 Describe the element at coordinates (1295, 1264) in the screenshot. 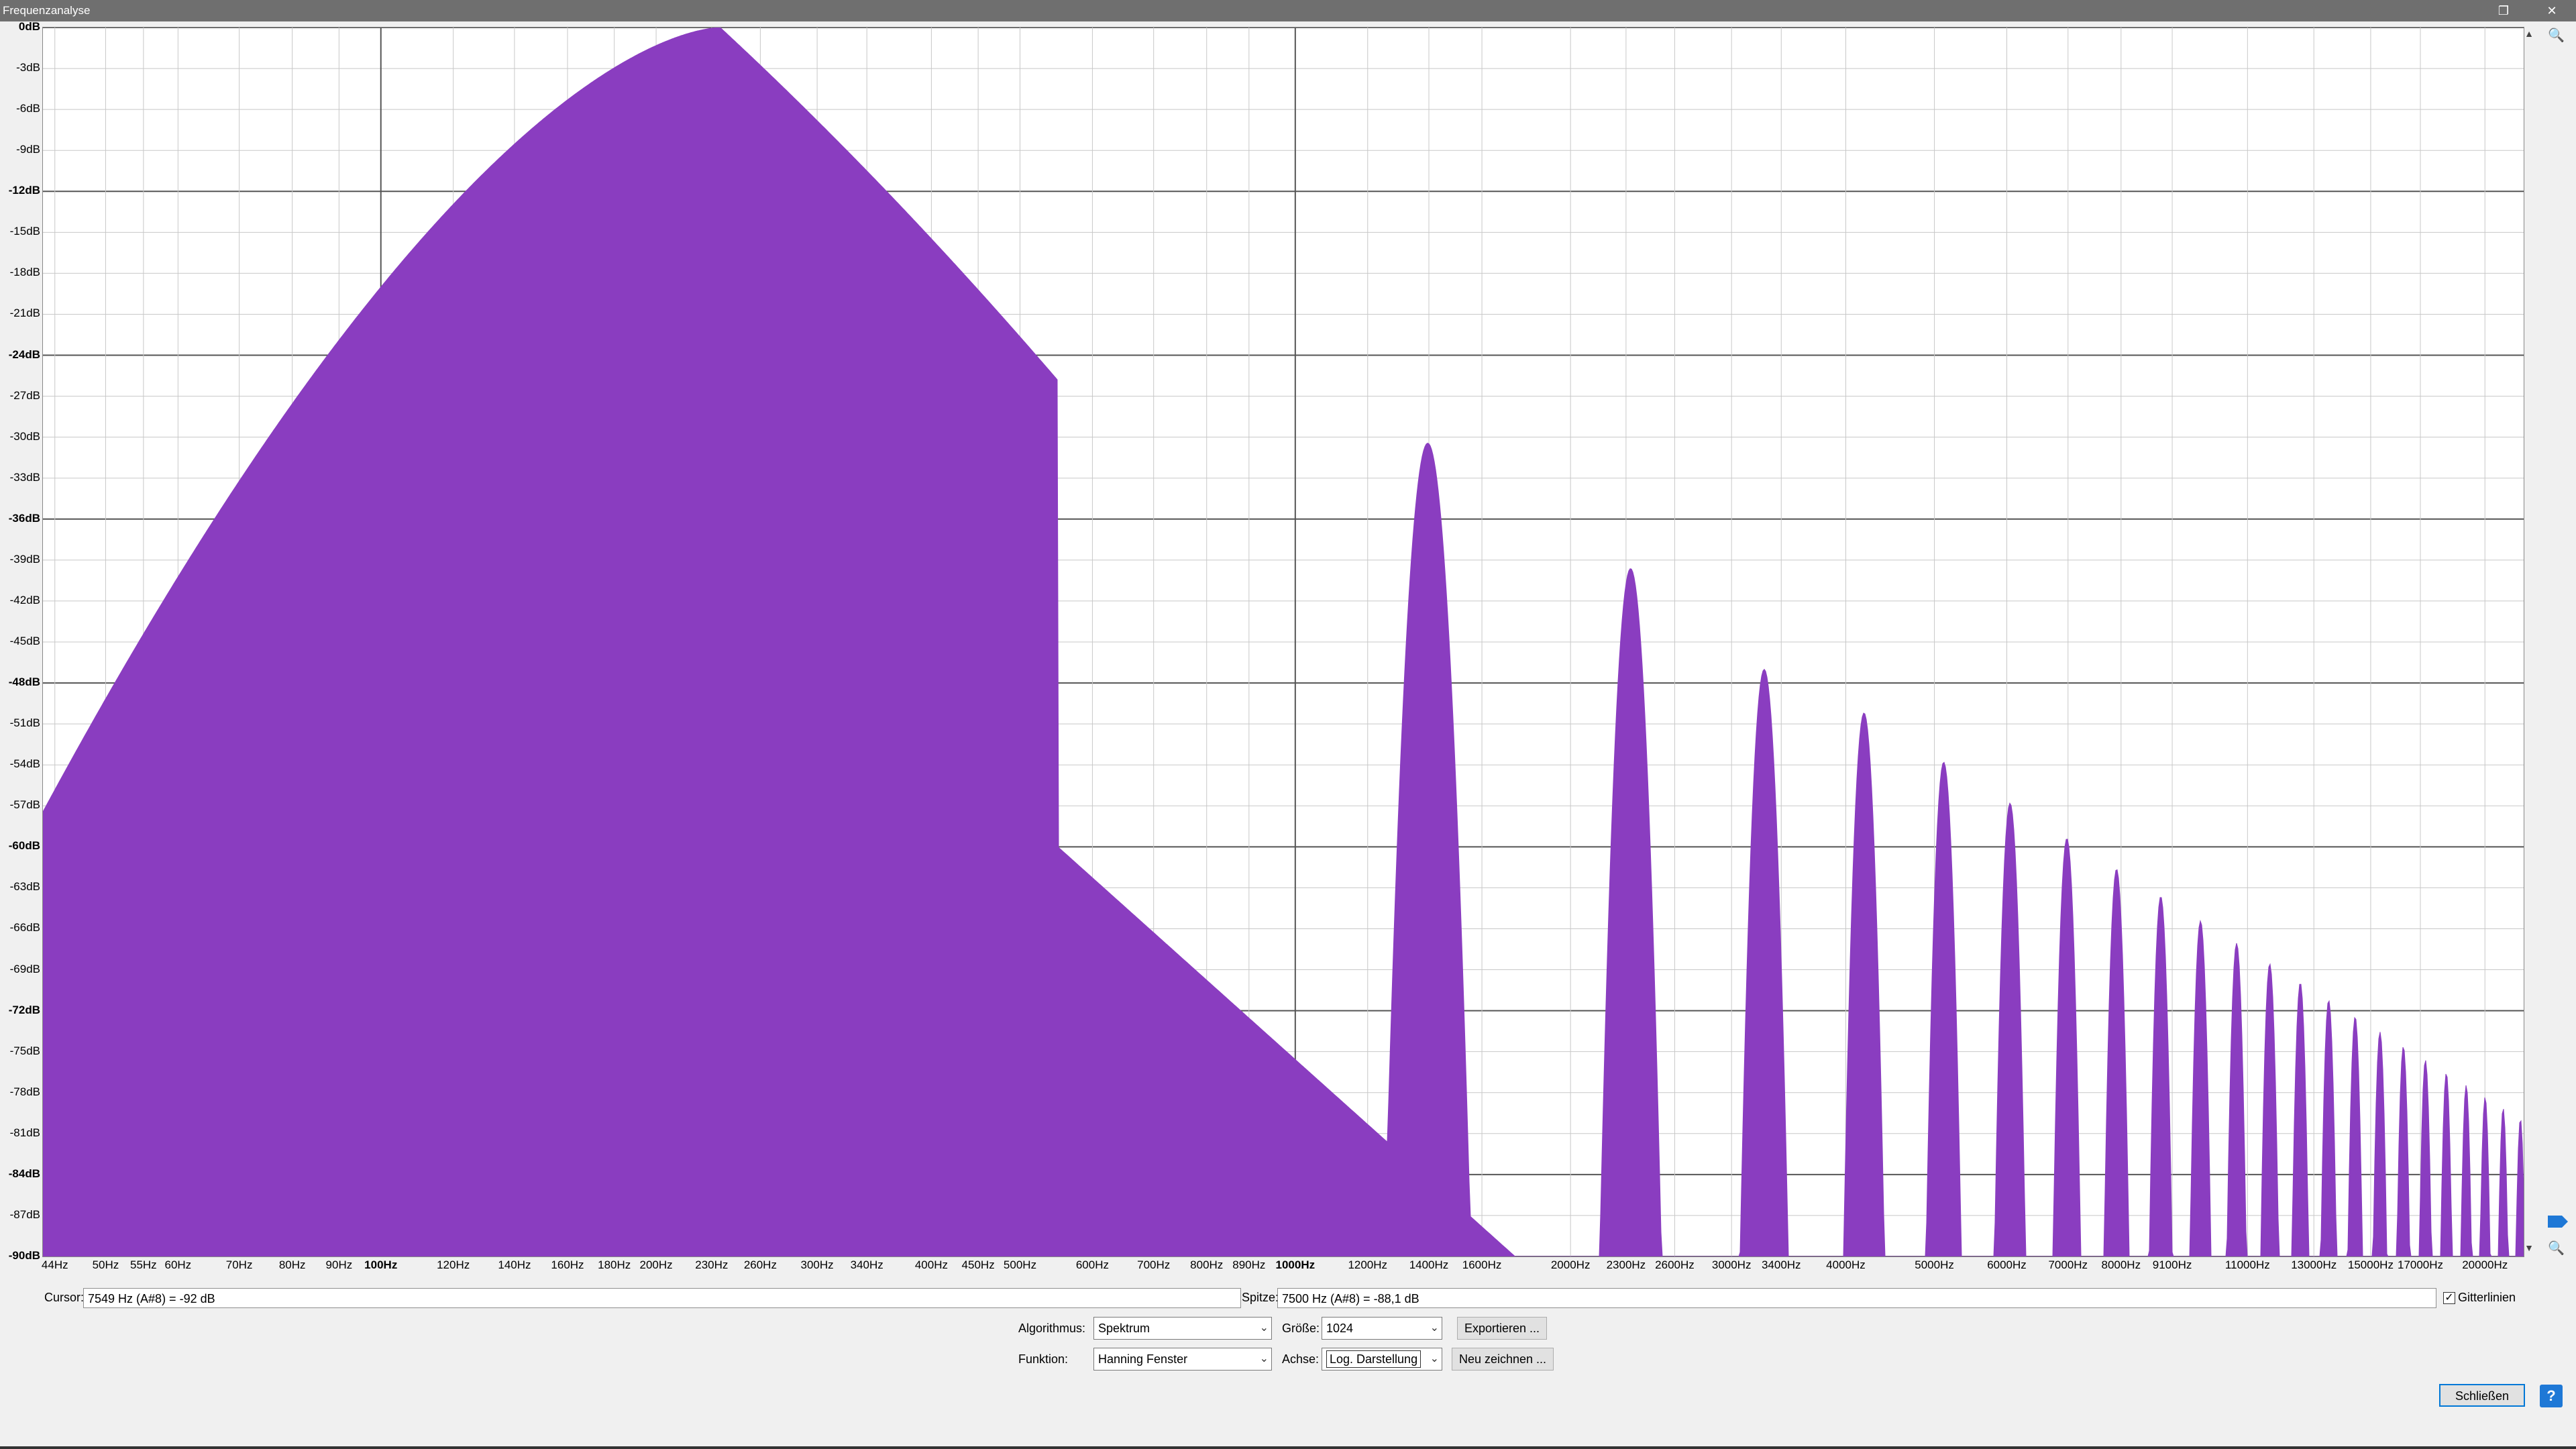

I see `x-tick-label: 1000Hz` at that location.